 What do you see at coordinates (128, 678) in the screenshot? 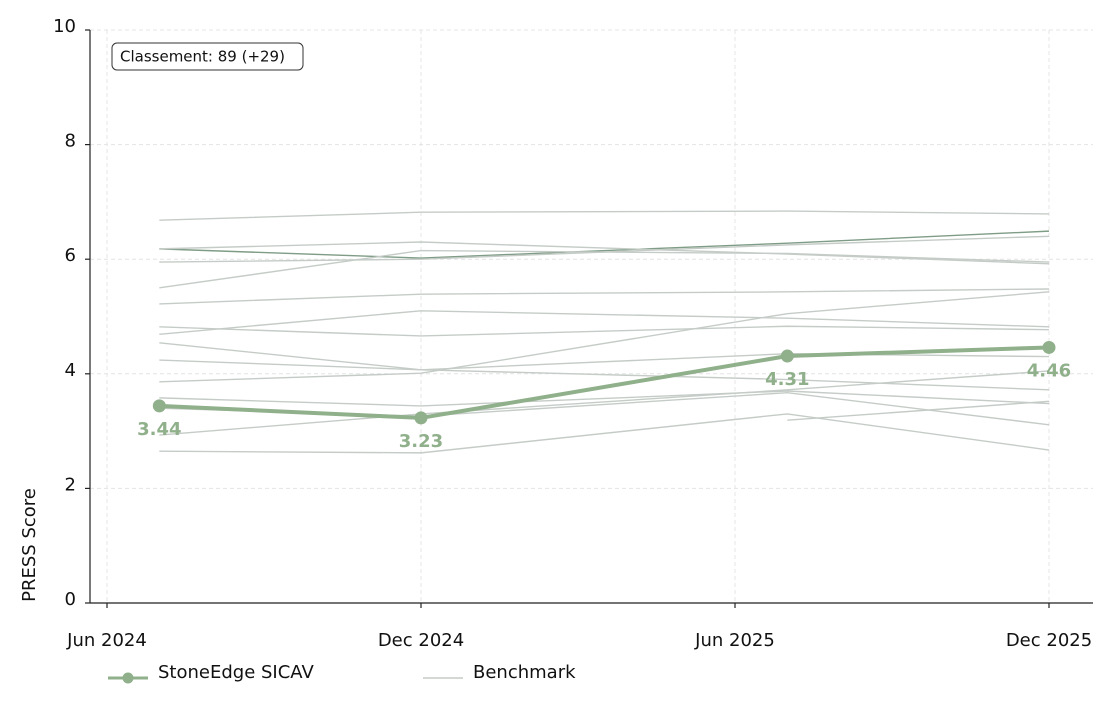
I see `legend-marker` at bounding box center [128, 678].